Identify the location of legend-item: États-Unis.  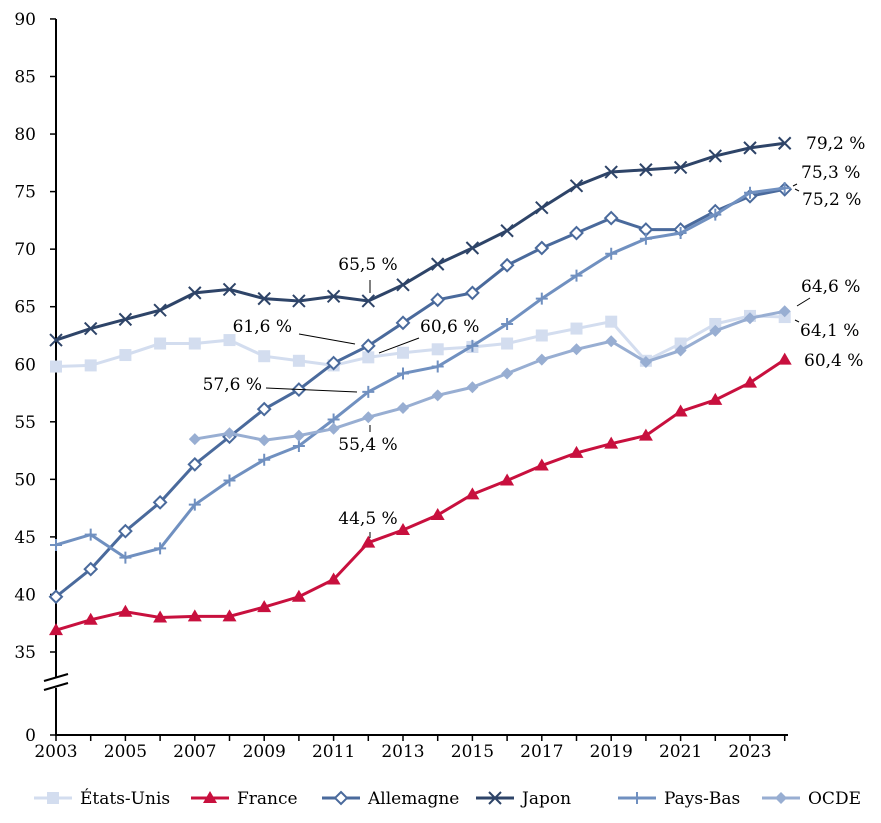
(102, 798).